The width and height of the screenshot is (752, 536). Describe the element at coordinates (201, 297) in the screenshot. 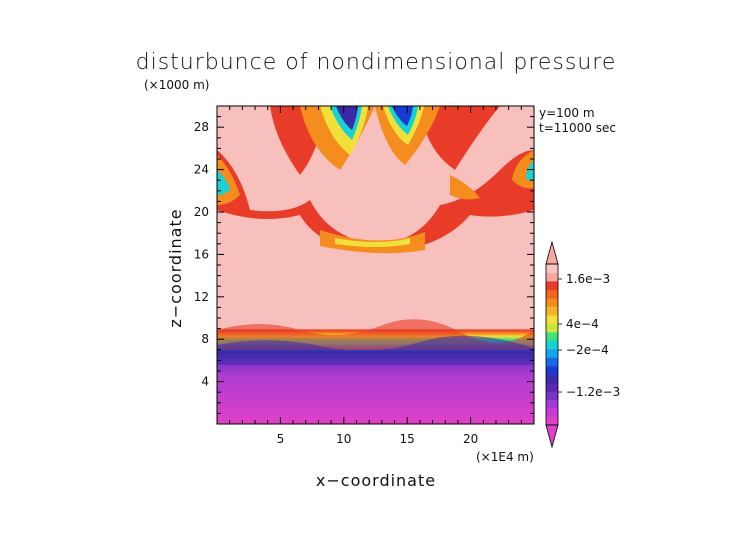

I see `y-tick-label: 12` at that location.